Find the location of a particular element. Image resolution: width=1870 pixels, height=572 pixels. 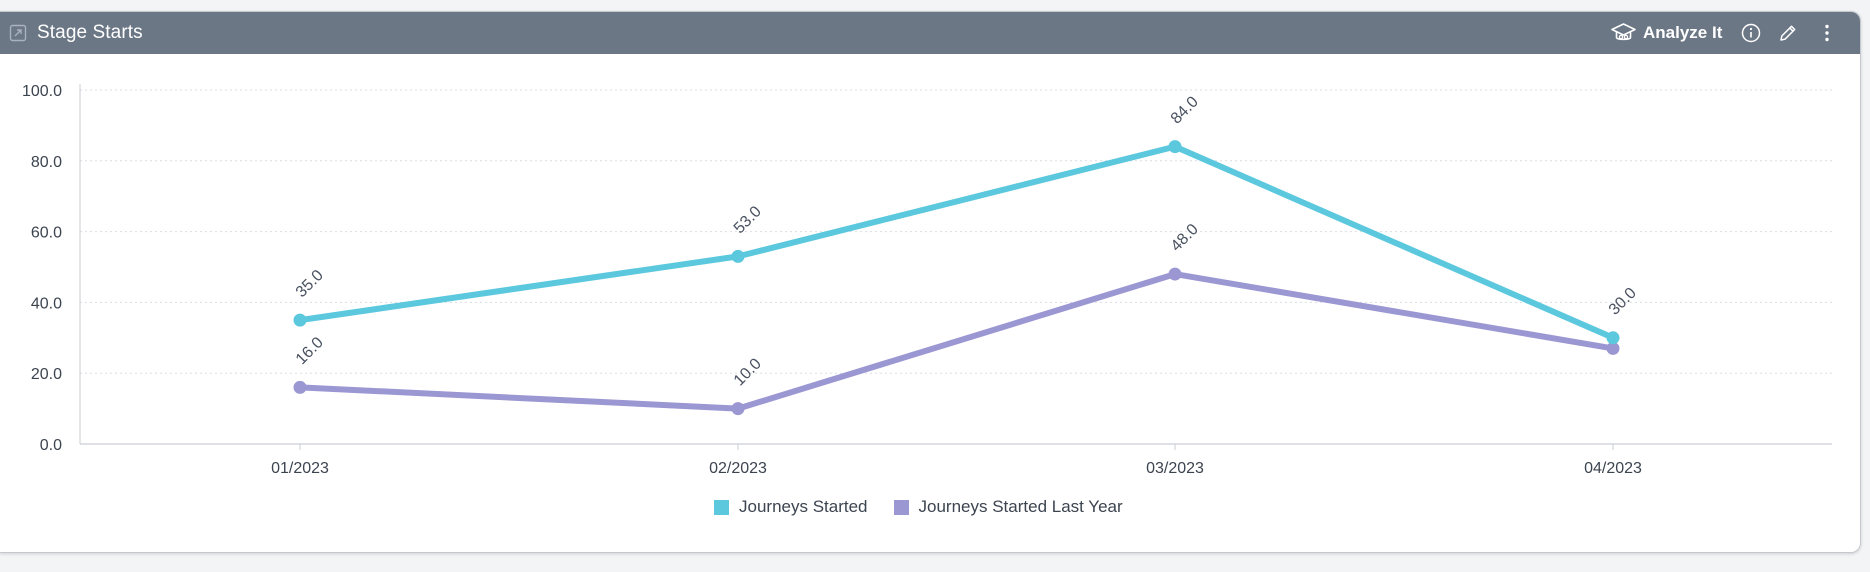

y-tick-label: 0.0 is located at coordinates (51, 445).